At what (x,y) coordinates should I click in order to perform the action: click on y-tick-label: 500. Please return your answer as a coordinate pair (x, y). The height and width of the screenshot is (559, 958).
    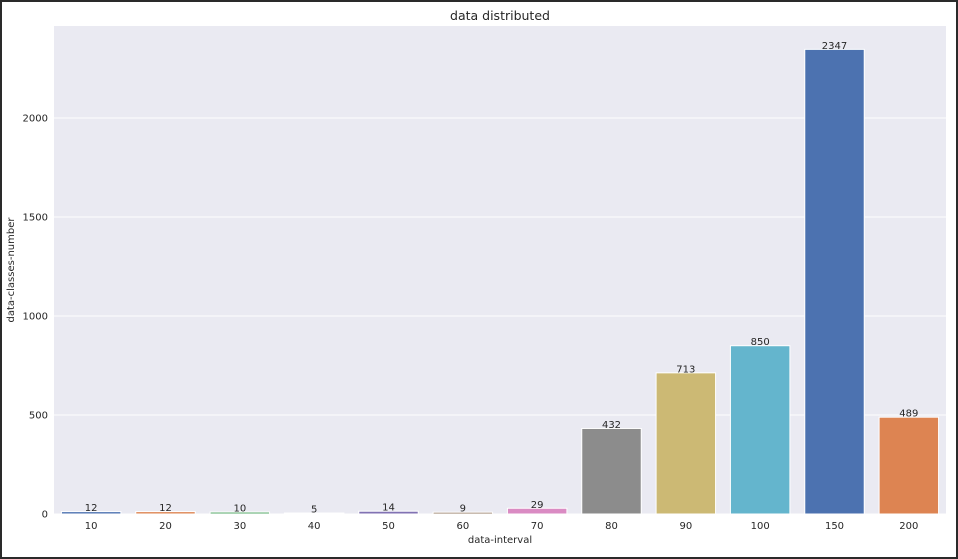
    Looking at the image, I should click on (38, 416).